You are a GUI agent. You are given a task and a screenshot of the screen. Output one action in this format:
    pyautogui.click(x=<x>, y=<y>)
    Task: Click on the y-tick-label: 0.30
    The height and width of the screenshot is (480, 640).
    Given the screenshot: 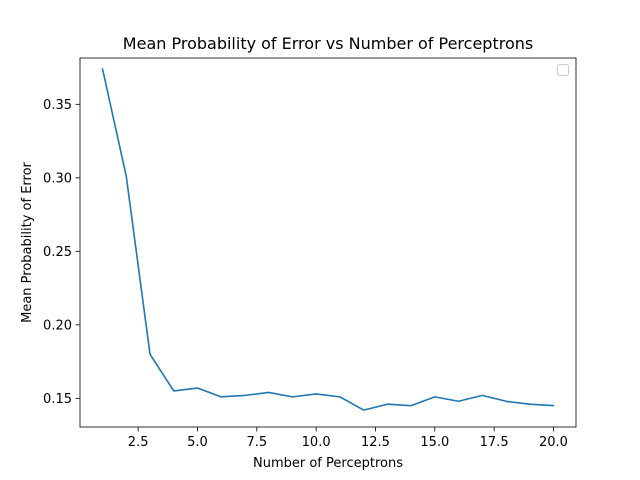 What is the action you would take?
    pyautogui.click(x=57, y=178)
    